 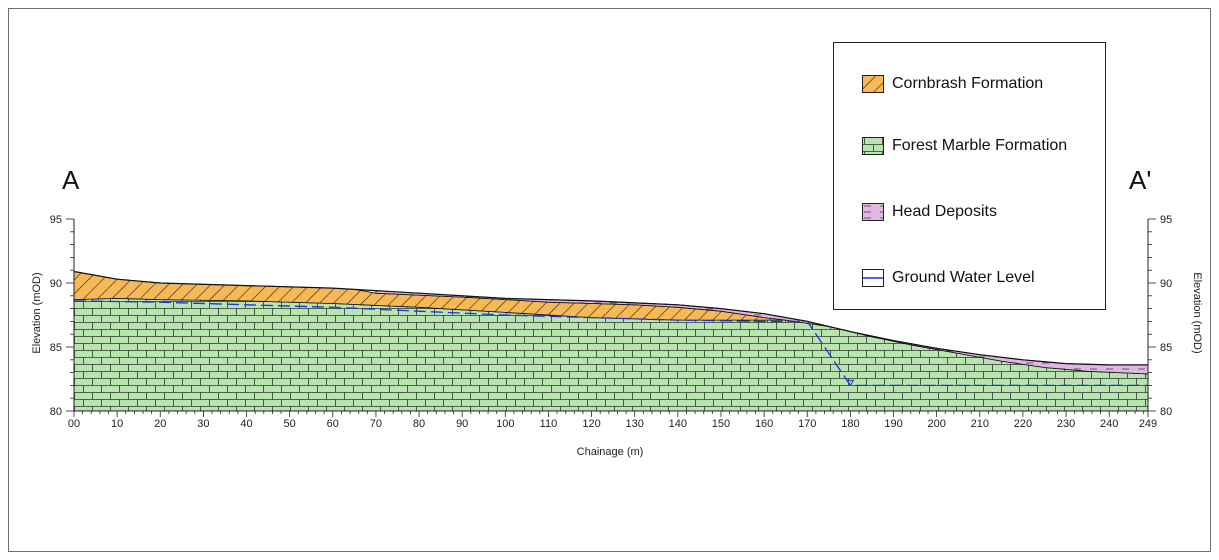 What do you see at coordinates (56, 348) in the screenshot?
I see `y-tick-label-left: 85` at bounding box center [56, 348].